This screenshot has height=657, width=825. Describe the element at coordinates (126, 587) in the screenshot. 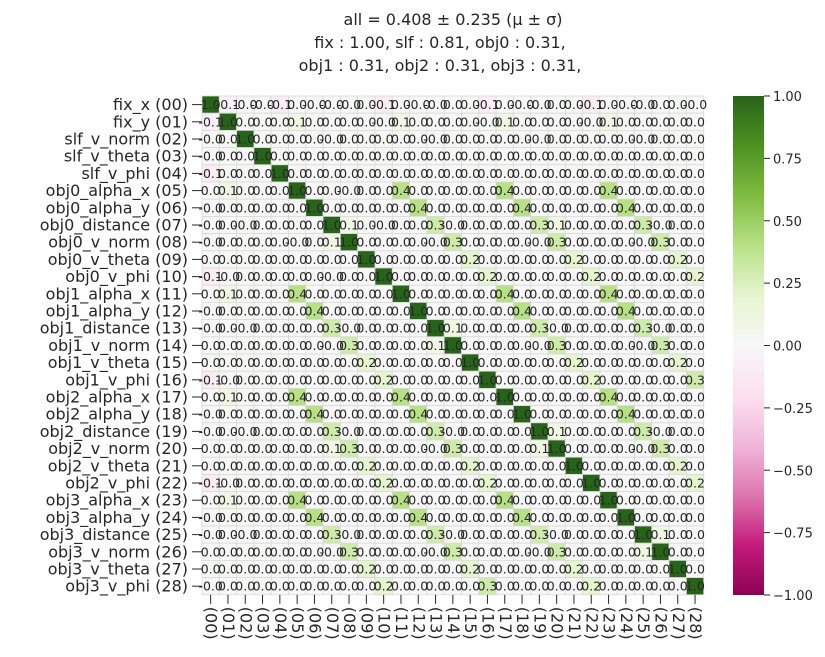

I see `row-label: obj3_v_phi (28)` at that location.